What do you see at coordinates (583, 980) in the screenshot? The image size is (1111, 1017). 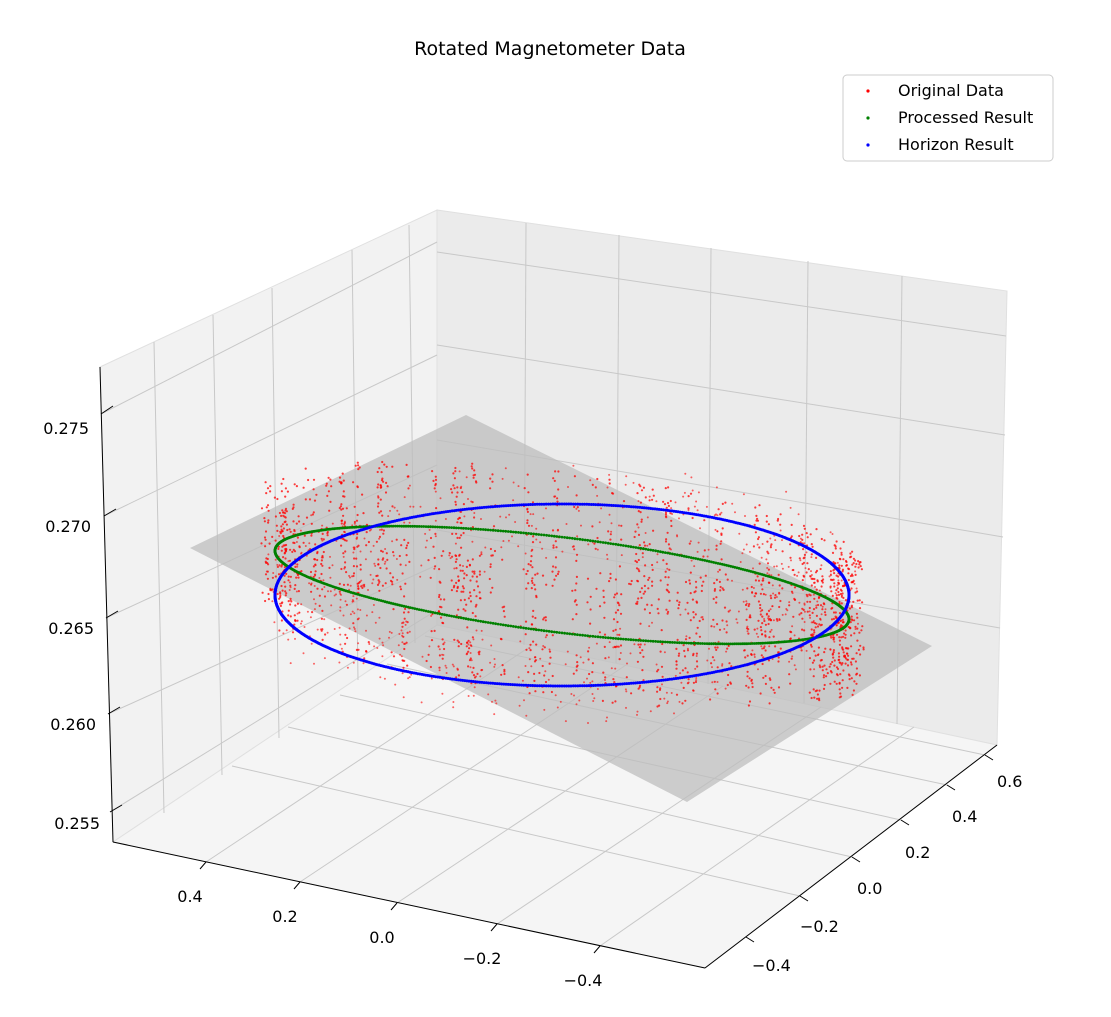 I see `x-tick-label: −0.4` at bounding box center [583, 980].